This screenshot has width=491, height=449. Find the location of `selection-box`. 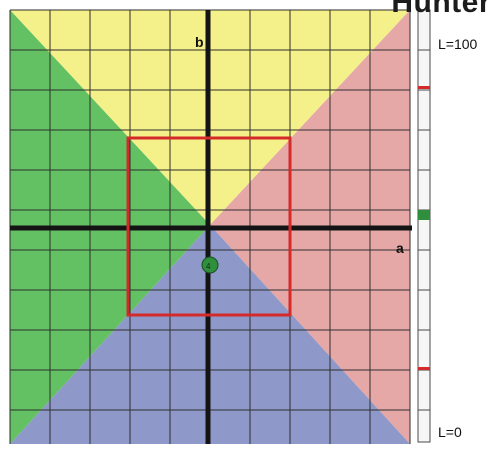

selection-box is located at coordinates (209, 226).